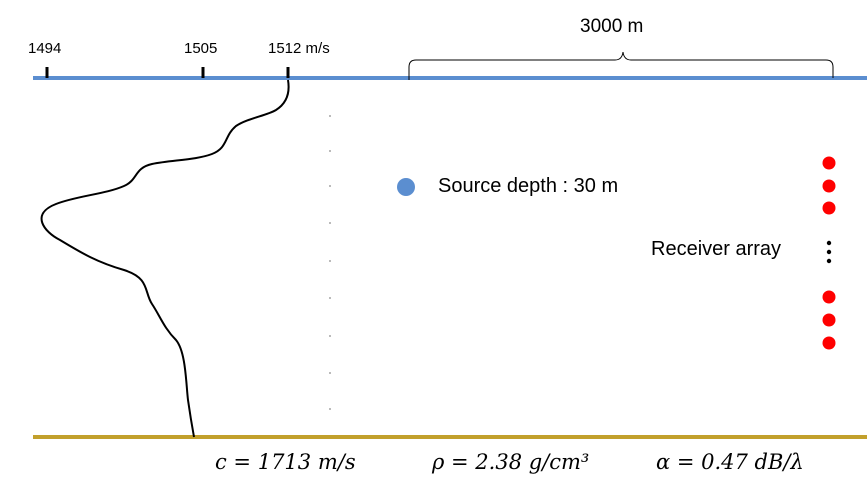 The width and height of the screenshot is (867, 496). Describe the element at coordinates (511, 462) in the screenshot. I see `param-density: ρ = 2.38 g/cm³` at that location.